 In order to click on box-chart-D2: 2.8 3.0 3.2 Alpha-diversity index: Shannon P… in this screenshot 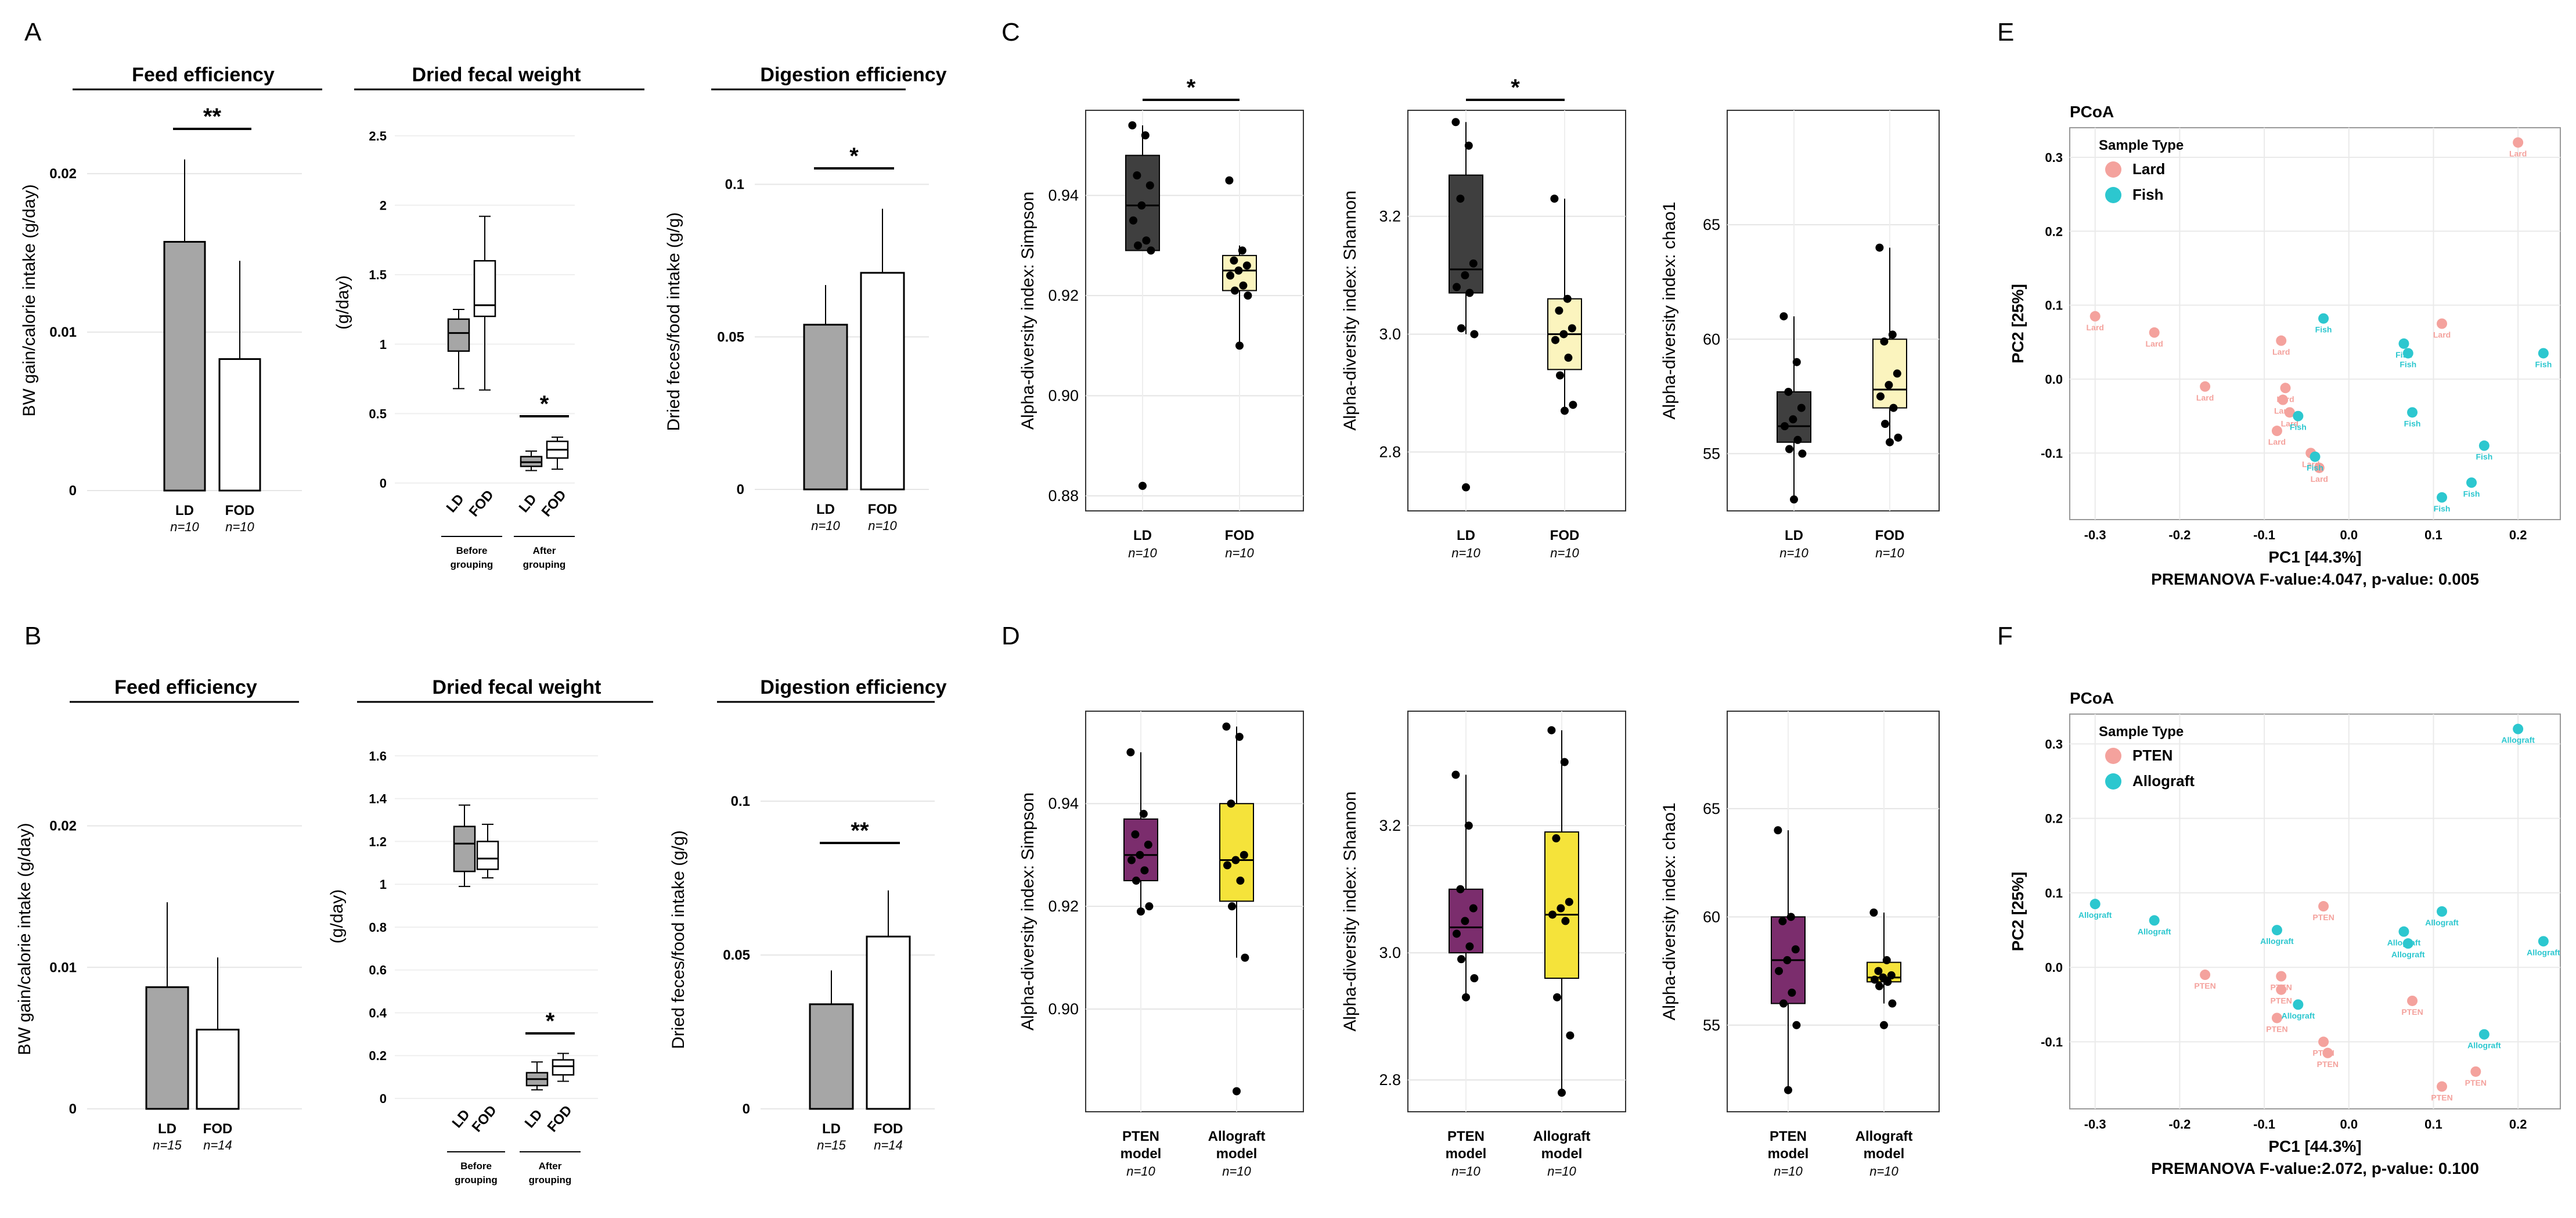, I will do `click(1483, 945)`.